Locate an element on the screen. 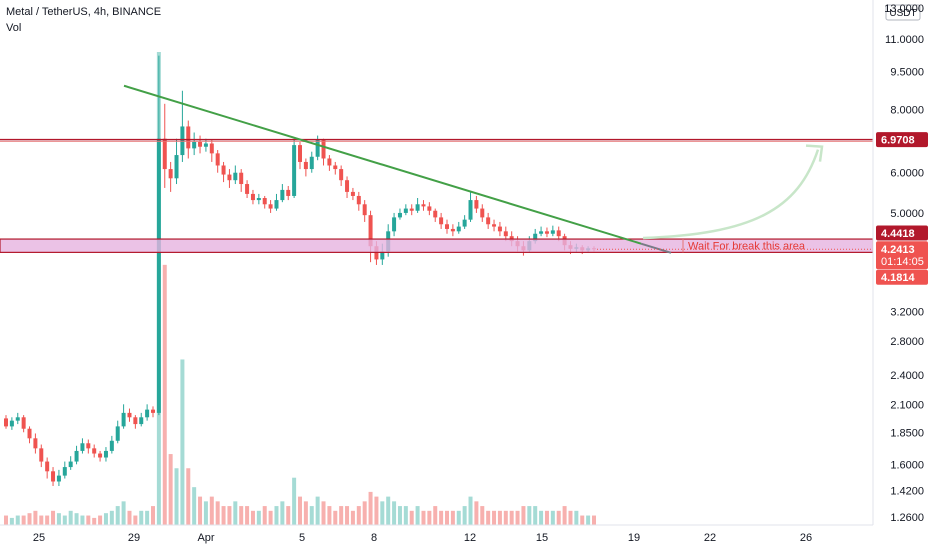 This screenshot has width=932, height=550. price-tick: 3.2000 is located at coordinates (907, 312).